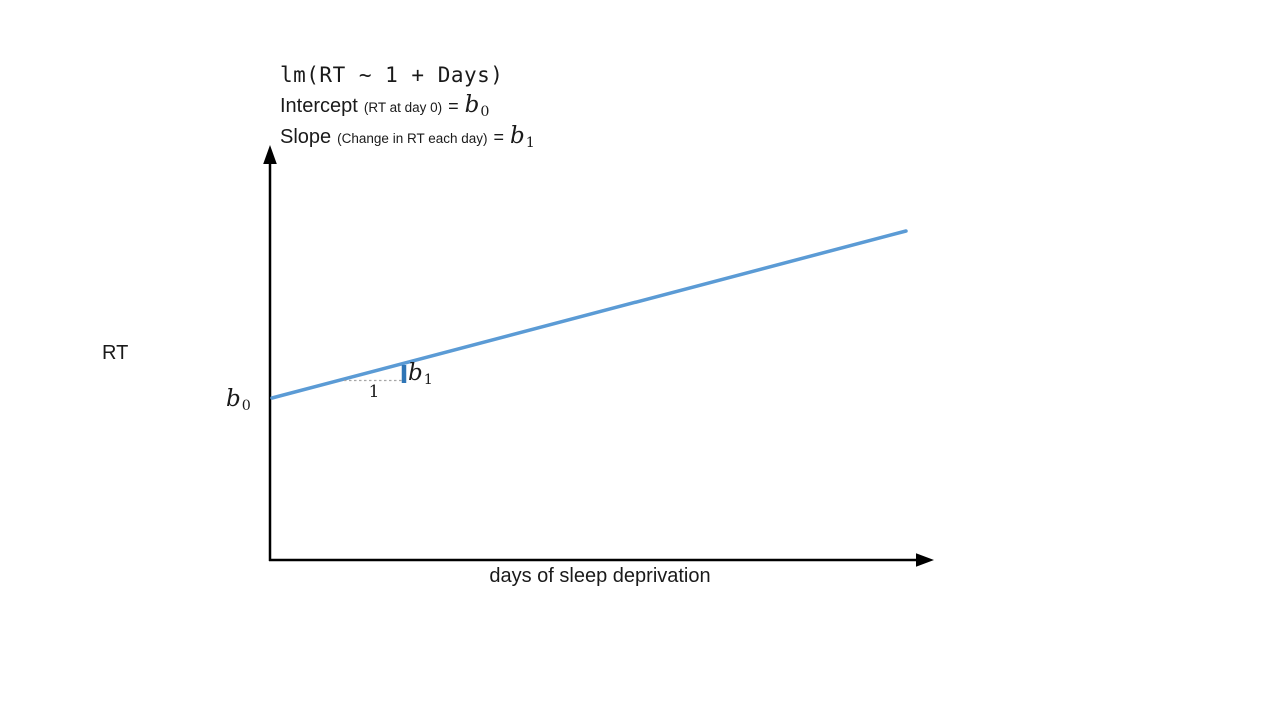  Describe the element at coordinates (472, 105) in the screenshot. I see `intercept-symbol-base: b` at that location.